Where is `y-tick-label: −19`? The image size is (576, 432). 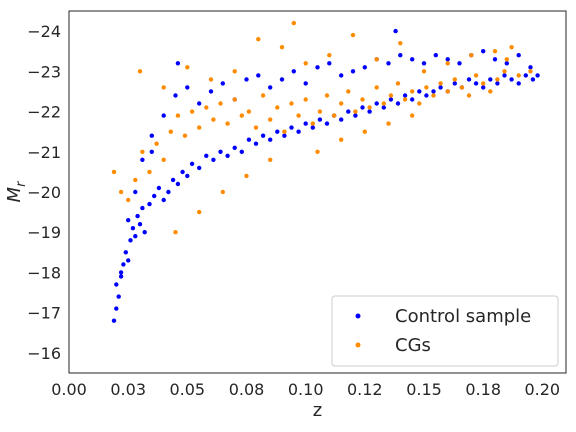
y-tick-label: −19 is located at coordinates (44, 232).